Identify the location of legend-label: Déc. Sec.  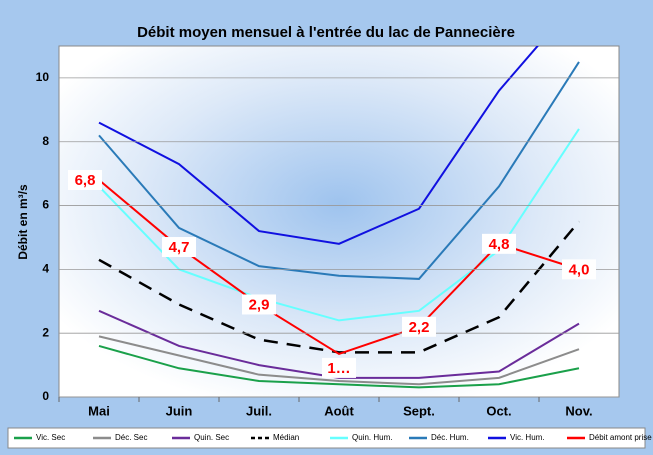
(131, 437).